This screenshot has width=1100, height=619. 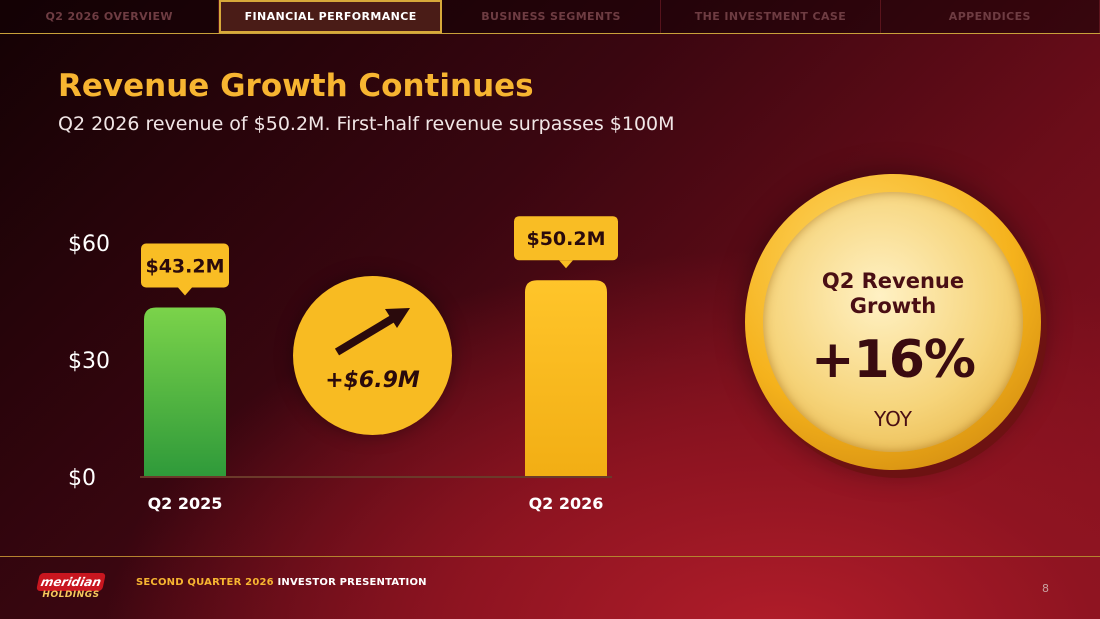 What do you see at coordinates (205, 582) in the screenshot?
I see `footer-caption-highlight: SECOND QUARTER 2026` at bounding box center [205, 582].